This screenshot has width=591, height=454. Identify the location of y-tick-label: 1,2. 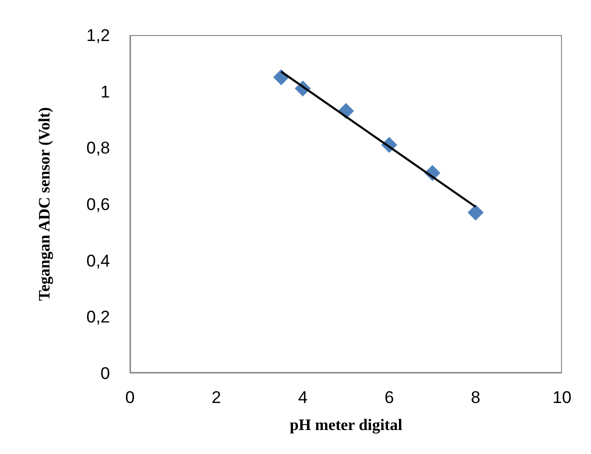
(98, 36).